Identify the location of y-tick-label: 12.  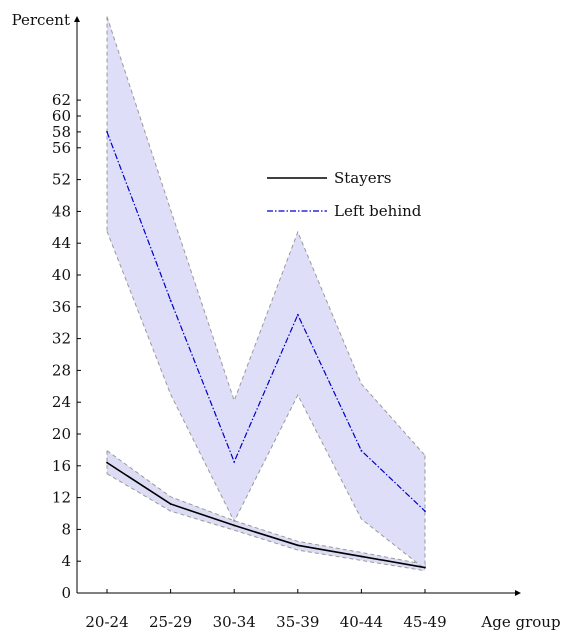
(61, 498).